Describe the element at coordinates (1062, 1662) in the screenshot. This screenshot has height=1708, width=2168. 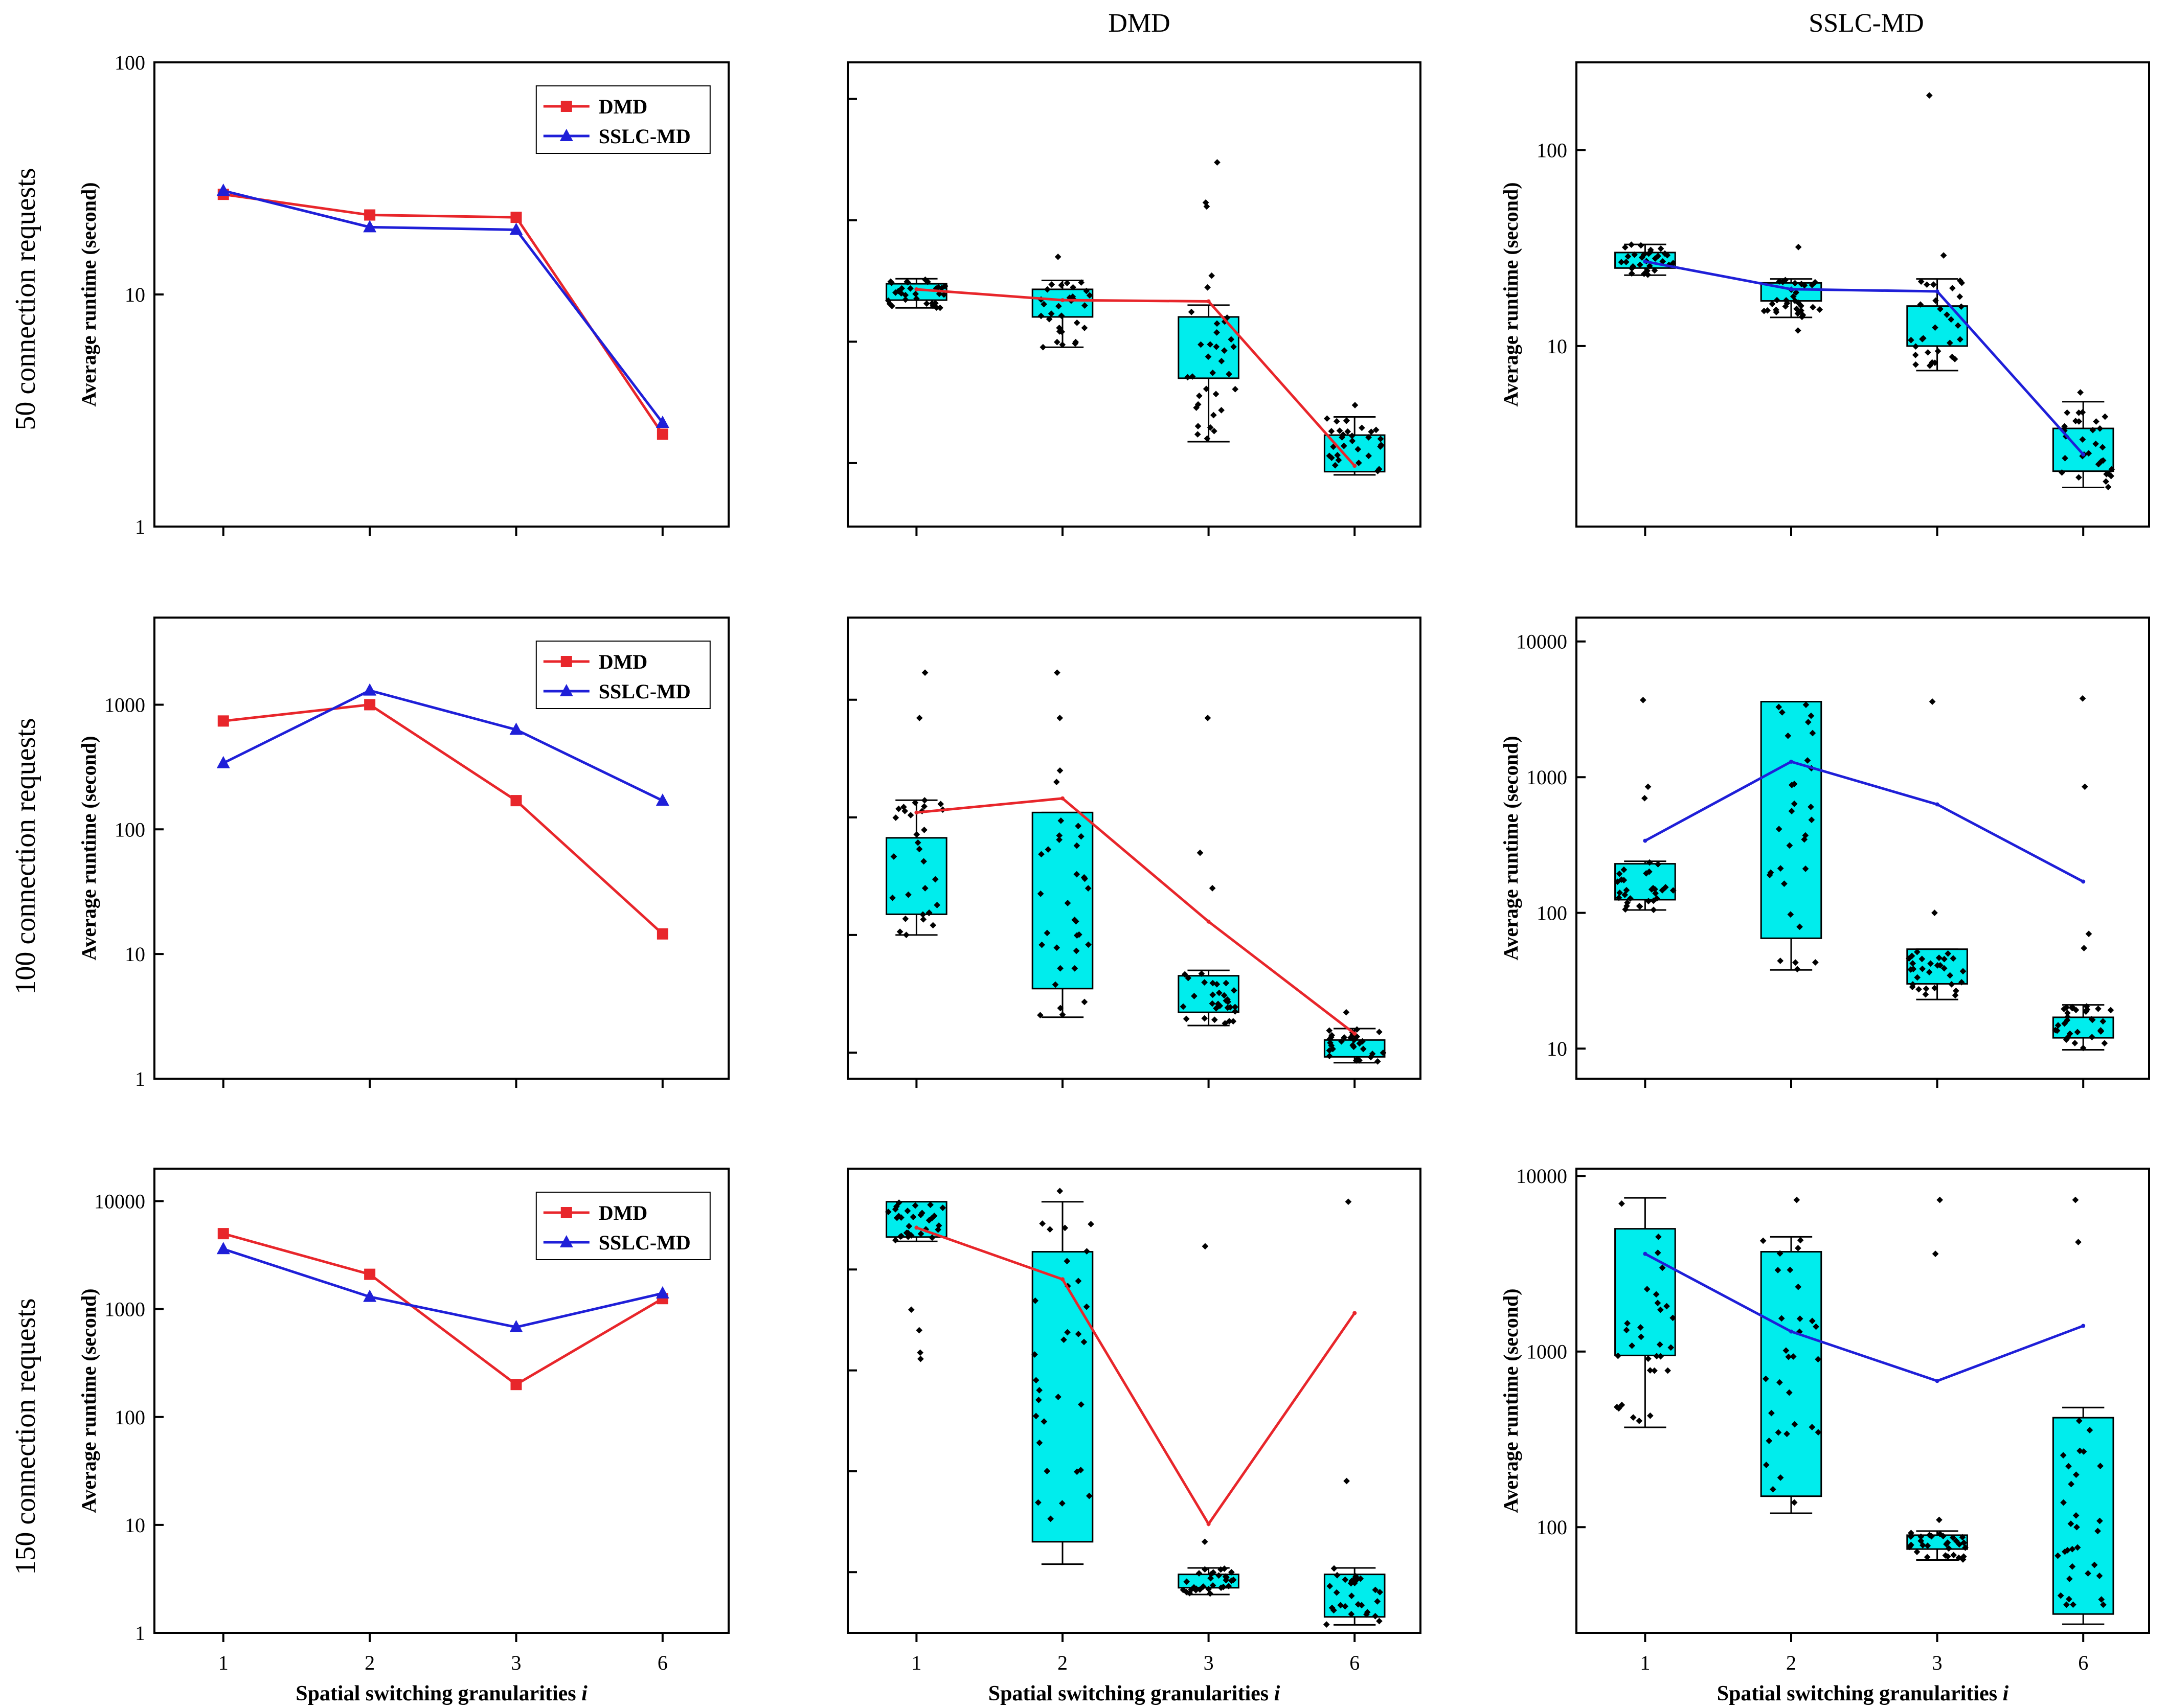
I see `x-tick-label: 2` at that location.